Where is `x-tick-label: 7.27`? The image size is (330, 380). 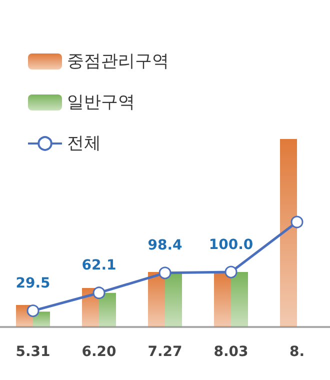 x-tick-label: 7.27 is located at coordinates (165, 352).